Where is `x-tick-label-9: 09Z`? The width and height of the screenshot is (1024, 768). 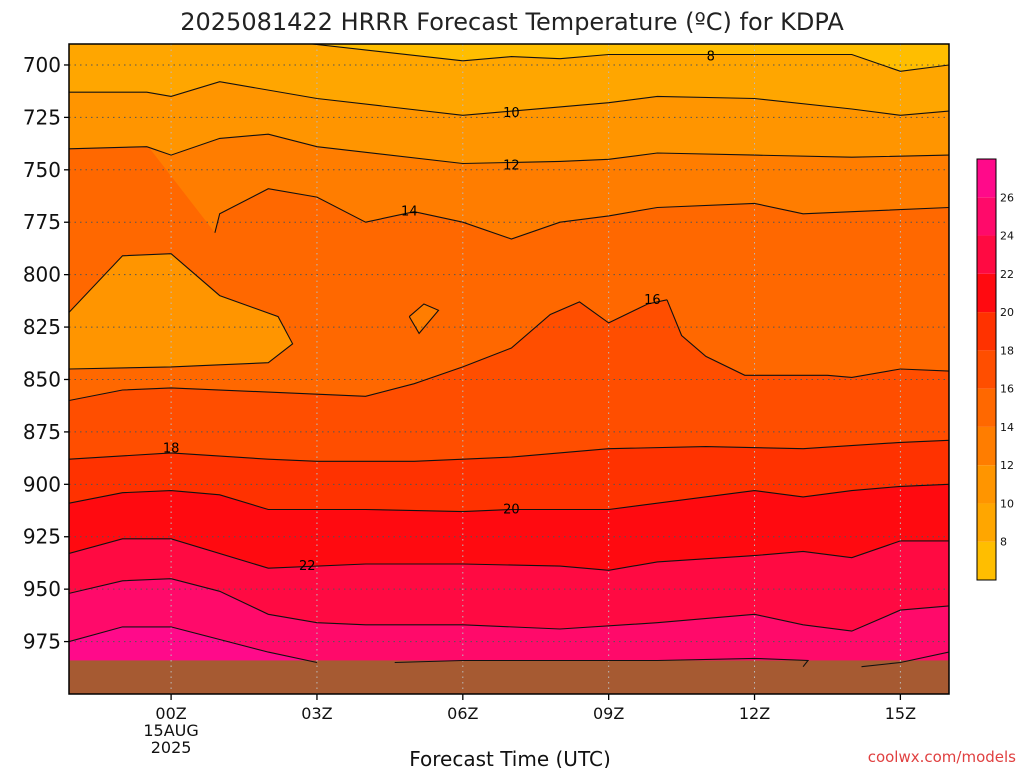 x-tick-label-9: 09Z is located at coordinates (608, 713).